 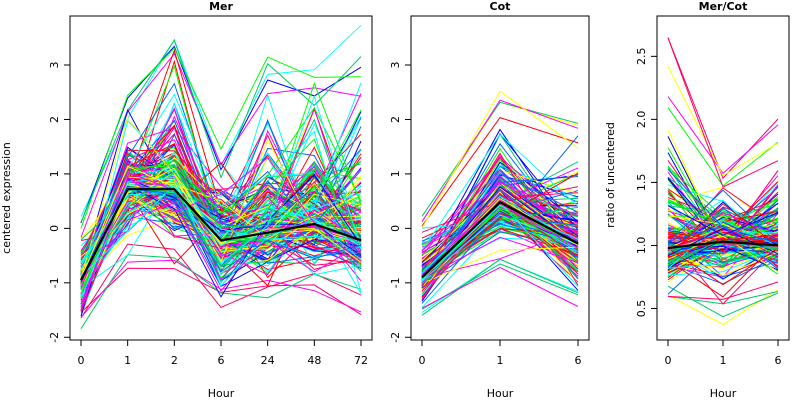 I want to click on x-tick-label: 24, so click(x=268, y=360).